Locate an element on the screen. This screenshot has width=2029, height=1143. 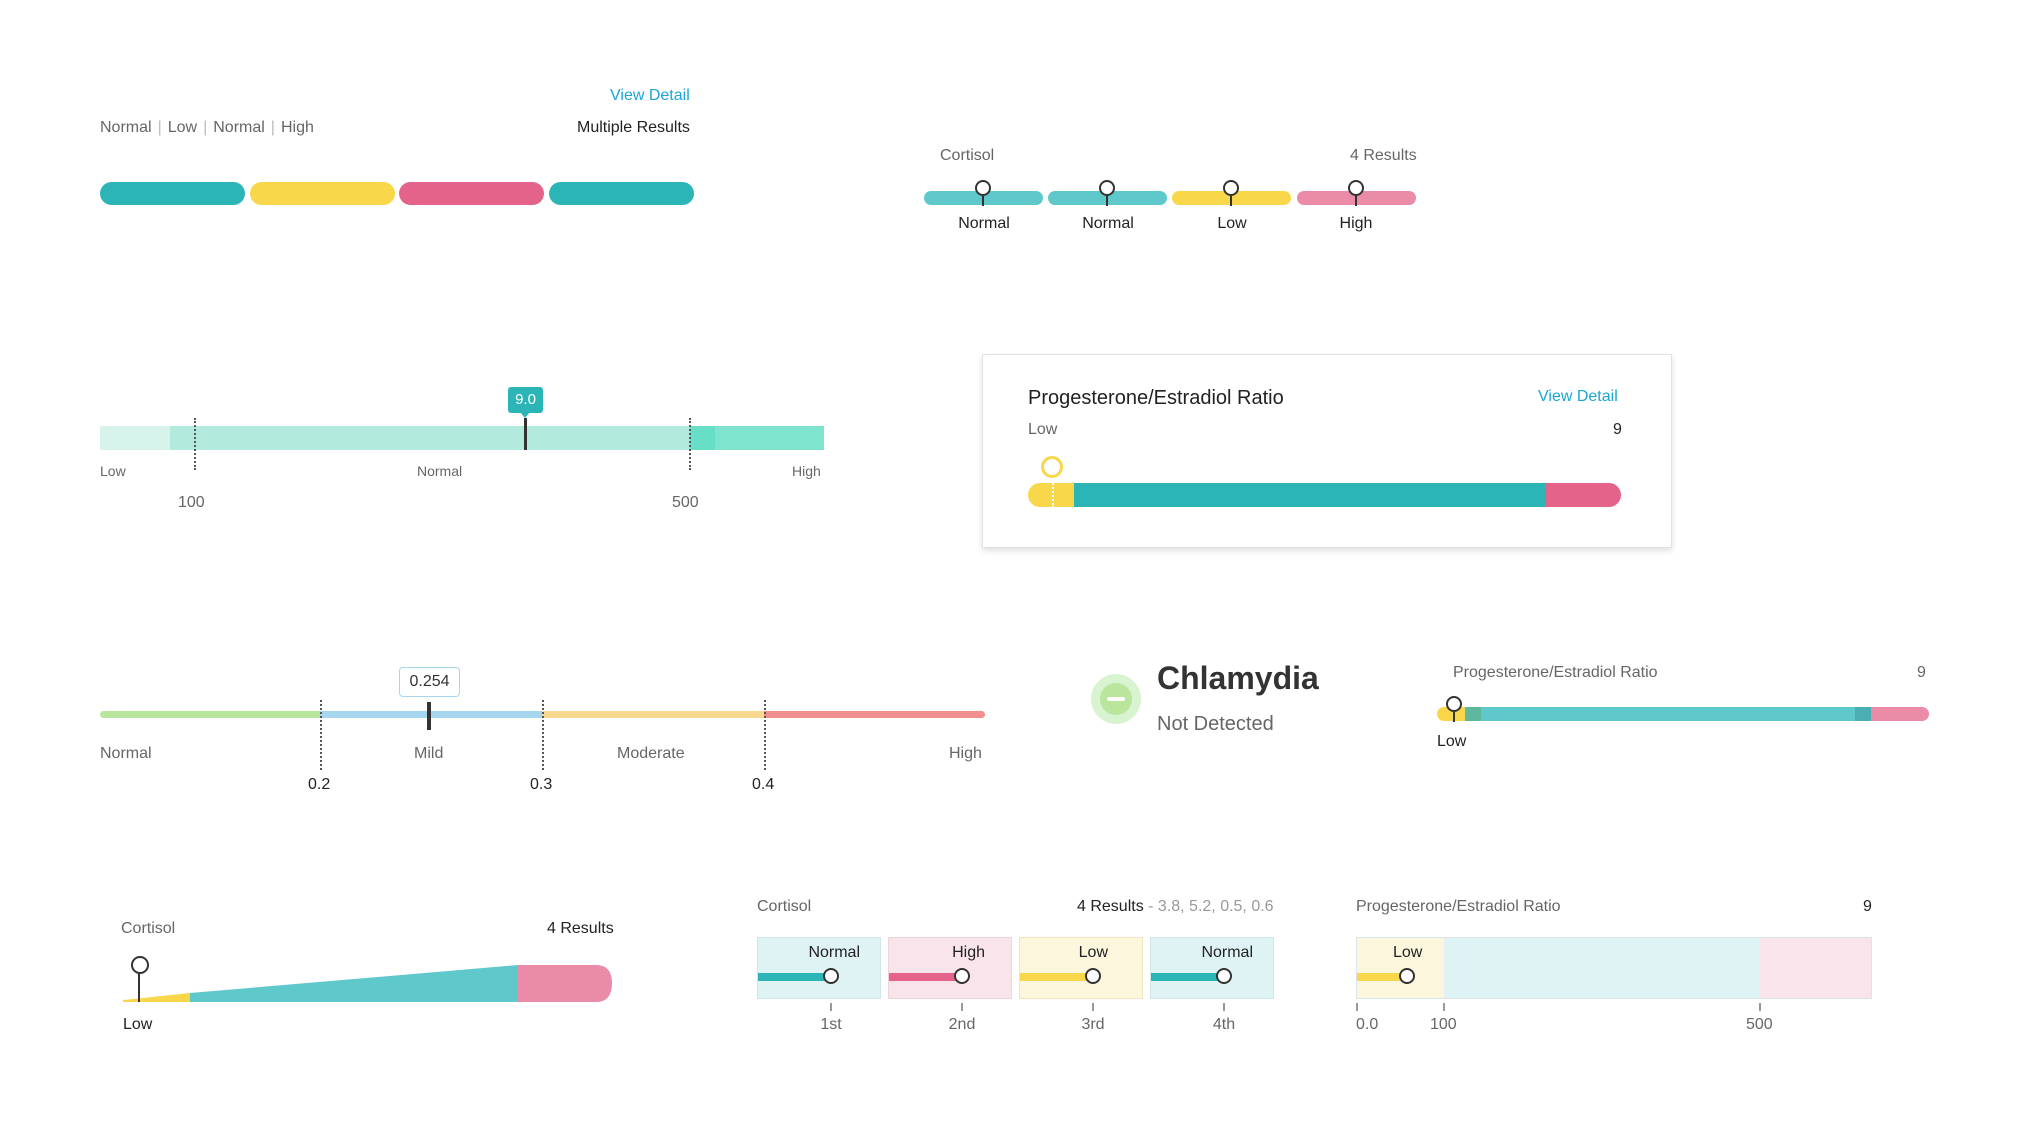
ordinal-label: 2nd is located at coordinates (962, 1024).